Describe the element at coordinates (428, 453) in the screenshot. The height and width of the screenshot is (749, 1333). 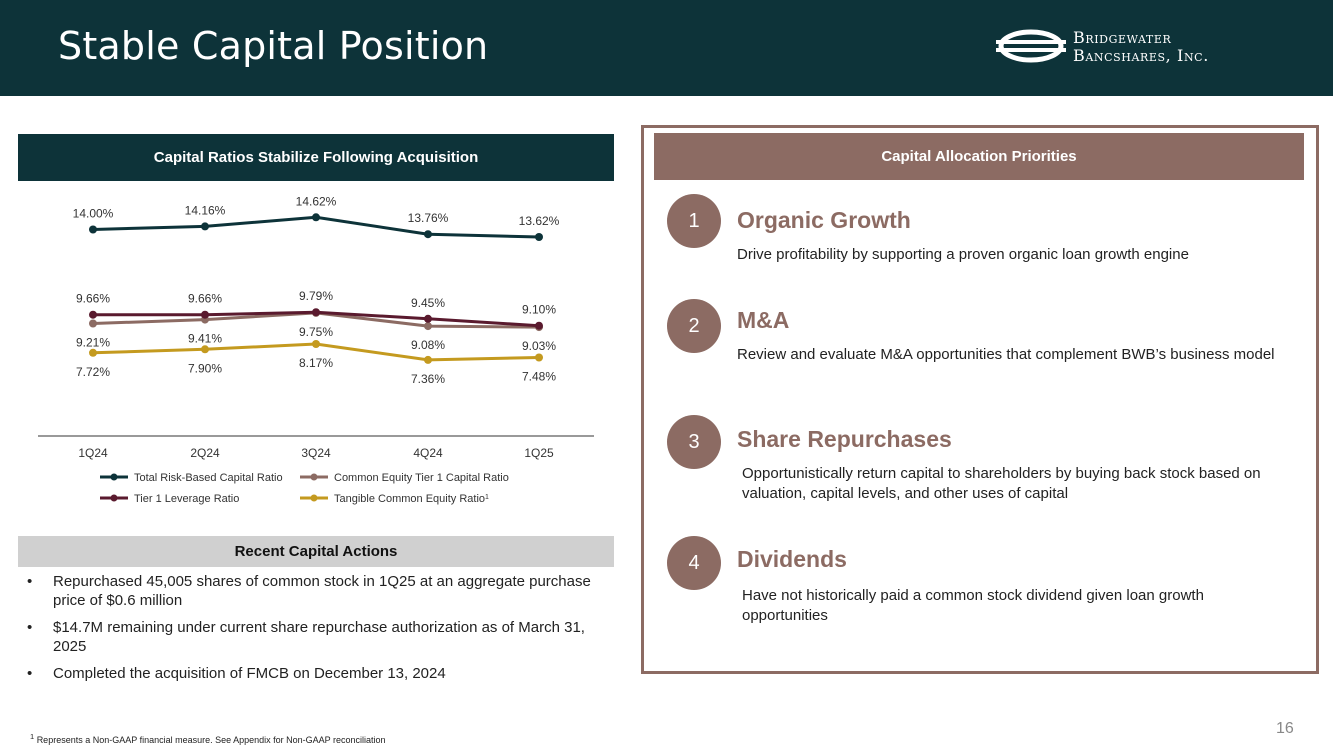
I see `x-tick-label: 4Q24` at that location.